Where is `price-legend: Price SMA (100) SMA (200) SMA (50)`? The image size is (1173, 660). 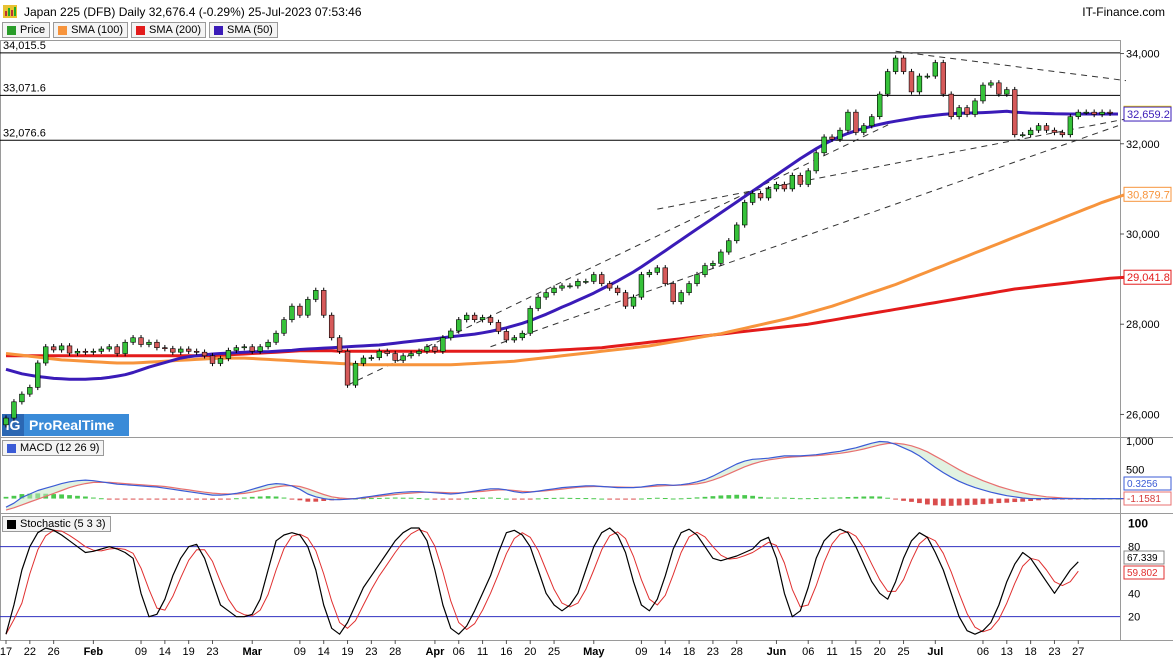 price-legend: Price SMA (100) SMA (200) SMA (50) is located at coordinates (140, 30).